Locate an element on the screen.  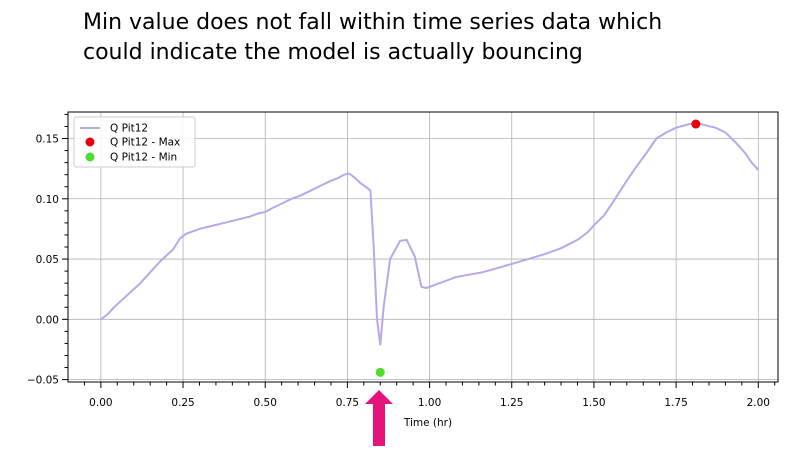
legend-label-series: Q Pit12 is located at coordinates (129, 129).